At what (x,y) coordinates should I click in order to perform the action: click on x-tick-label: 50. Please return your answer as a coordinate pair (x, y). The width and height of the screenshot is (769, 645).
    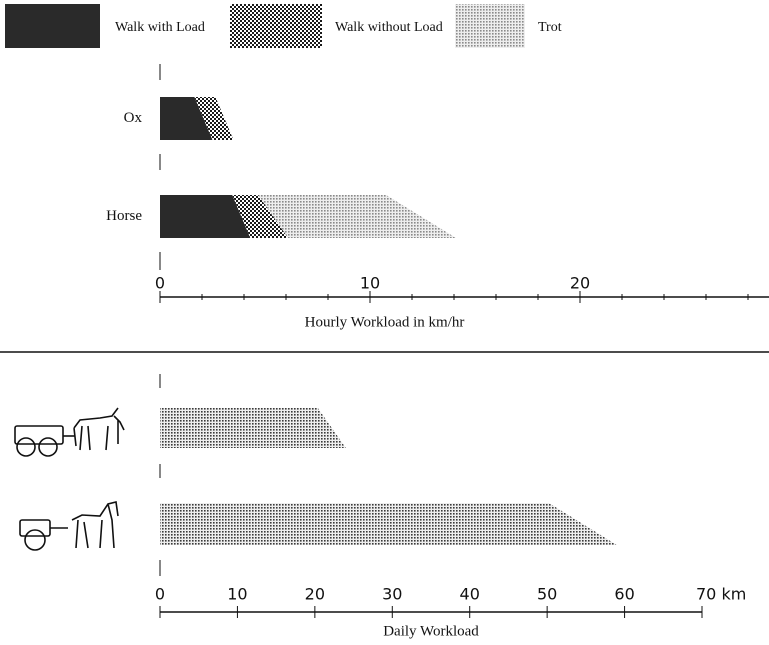
    Looking at the image, I should click on (547, 594).